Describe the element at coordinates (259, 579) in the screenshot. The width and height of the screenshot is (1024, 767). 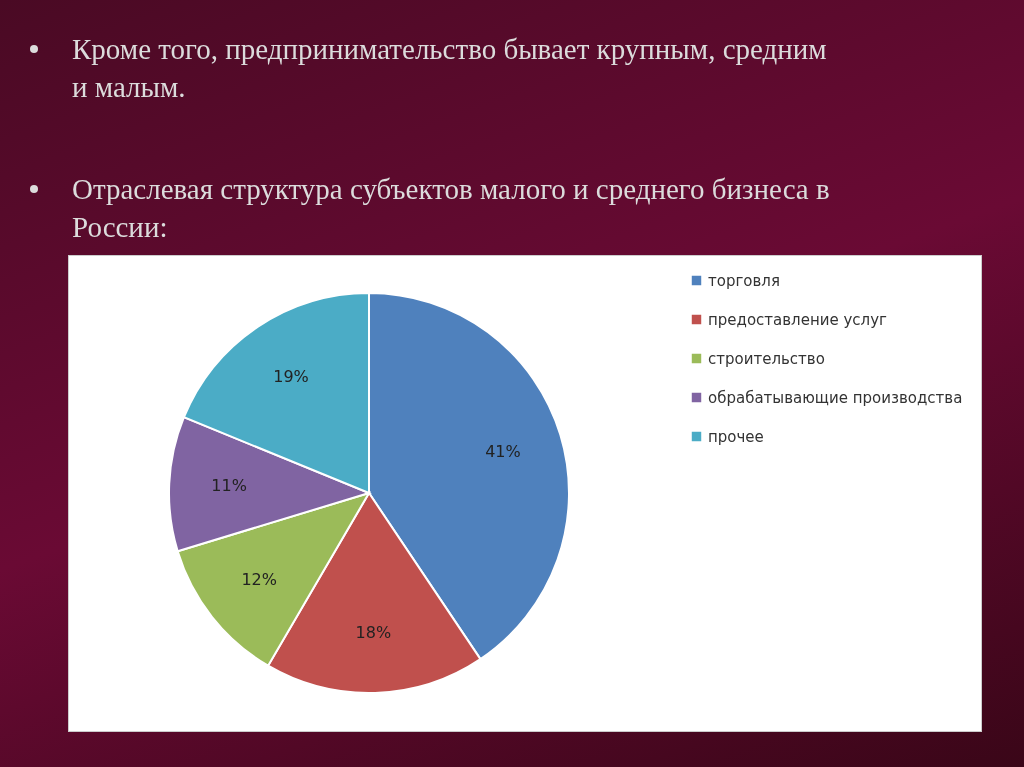
I see `data-label: 12%` at that location.